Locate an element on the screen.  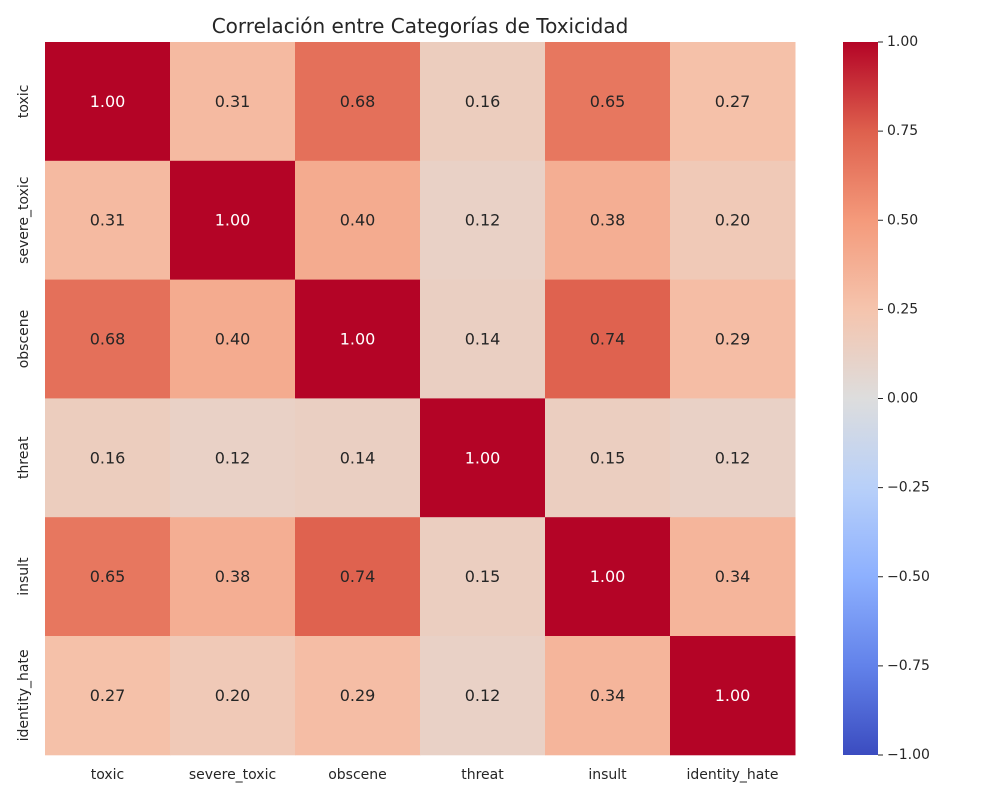
colorbar-tick-label: 0.00 is located at coordinates (902, 399).